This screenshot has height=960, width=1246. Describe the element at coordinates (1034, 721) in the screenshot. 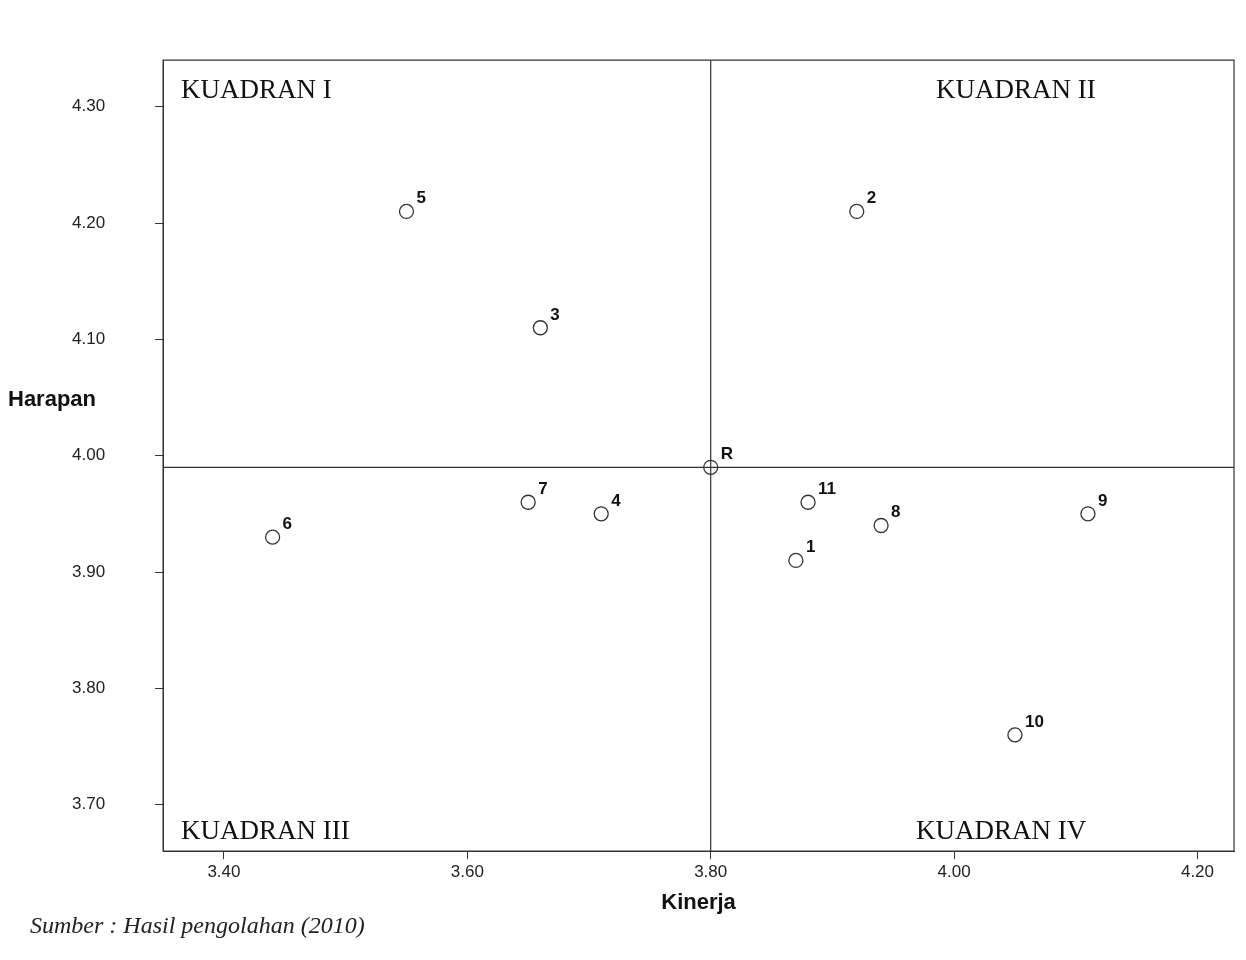

I see `annotation: 10` at that location.